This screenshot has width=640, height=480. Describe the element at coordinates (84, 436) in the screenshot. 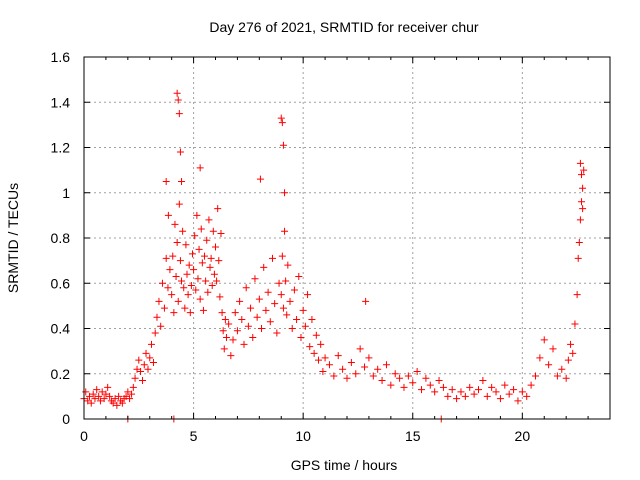

I see `x-tick-label: 0` at that location.